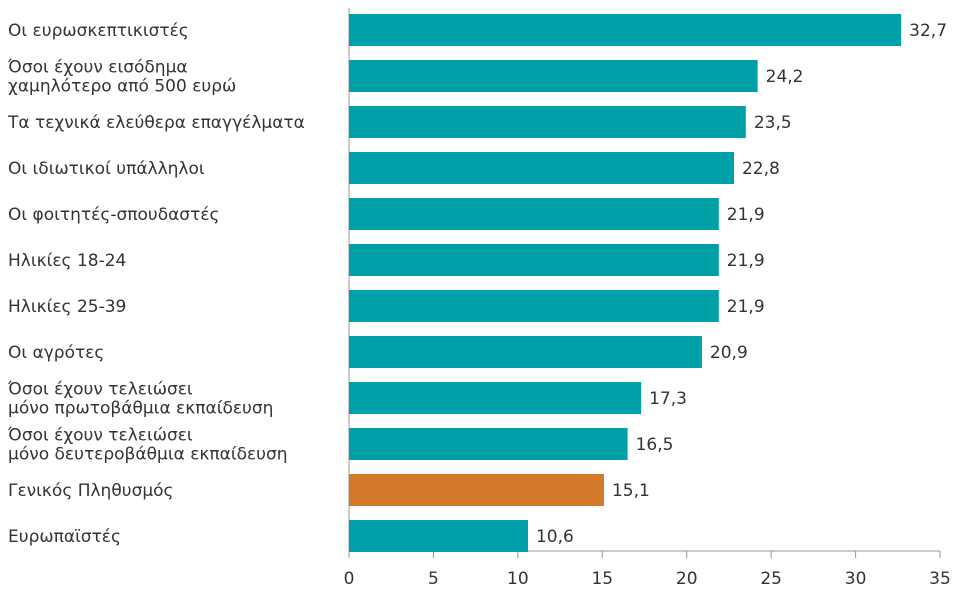 Image resolution: width=953 pixels, height=590 pixels. What do you see at coordinates (433, 579) in the screenshot?
I see `x-tick-label: 5` at bounding box center [433, 579].